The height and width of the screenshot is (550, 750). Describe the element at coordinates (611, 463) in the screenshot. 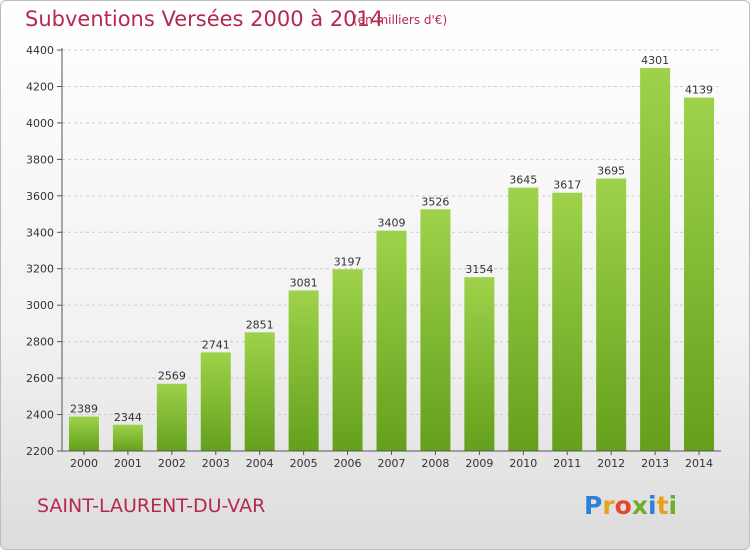

I see `x-tick-label: 2012` at that location.